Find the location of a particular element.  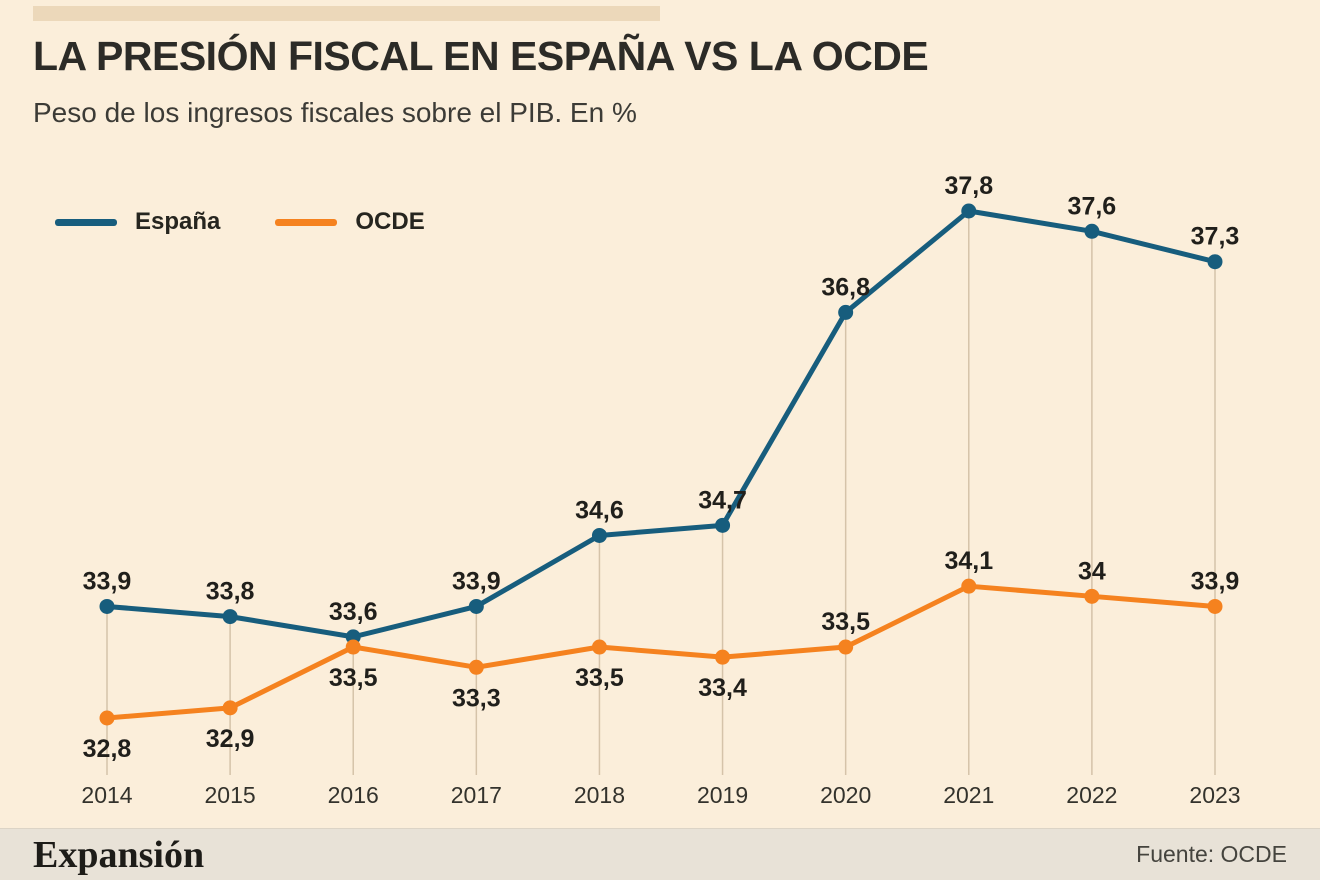

svg-text: 37,3 is located at coordinates (1215, 237).